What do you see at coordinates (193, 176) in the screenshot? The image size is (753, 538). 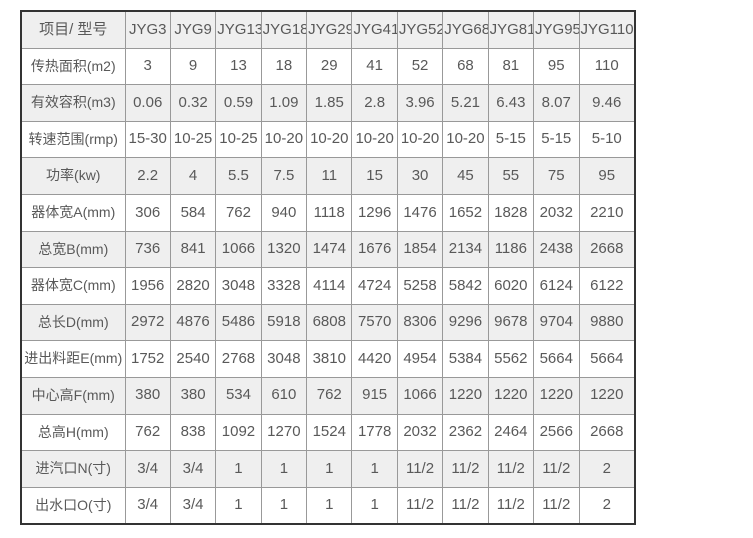 I see `table-cell: 4` at bounding box center [193, 176].